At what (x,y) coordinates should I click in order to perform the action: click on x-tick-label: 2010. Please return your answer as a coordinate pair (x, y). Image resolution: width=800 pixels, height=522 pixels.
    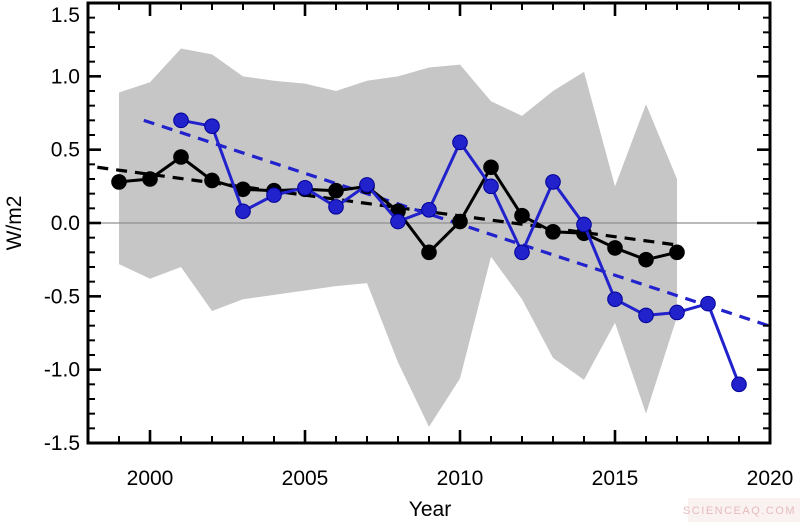
    Looking at the image, I should click on (460, 478).